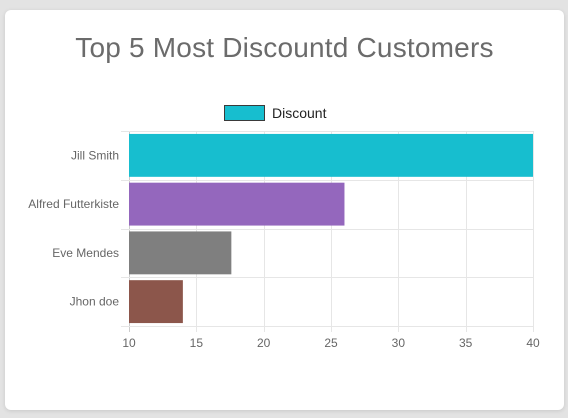  Describe the element at coordinates (466, 343) in the screenshot. I see `x-tick-label: 35` at that location.